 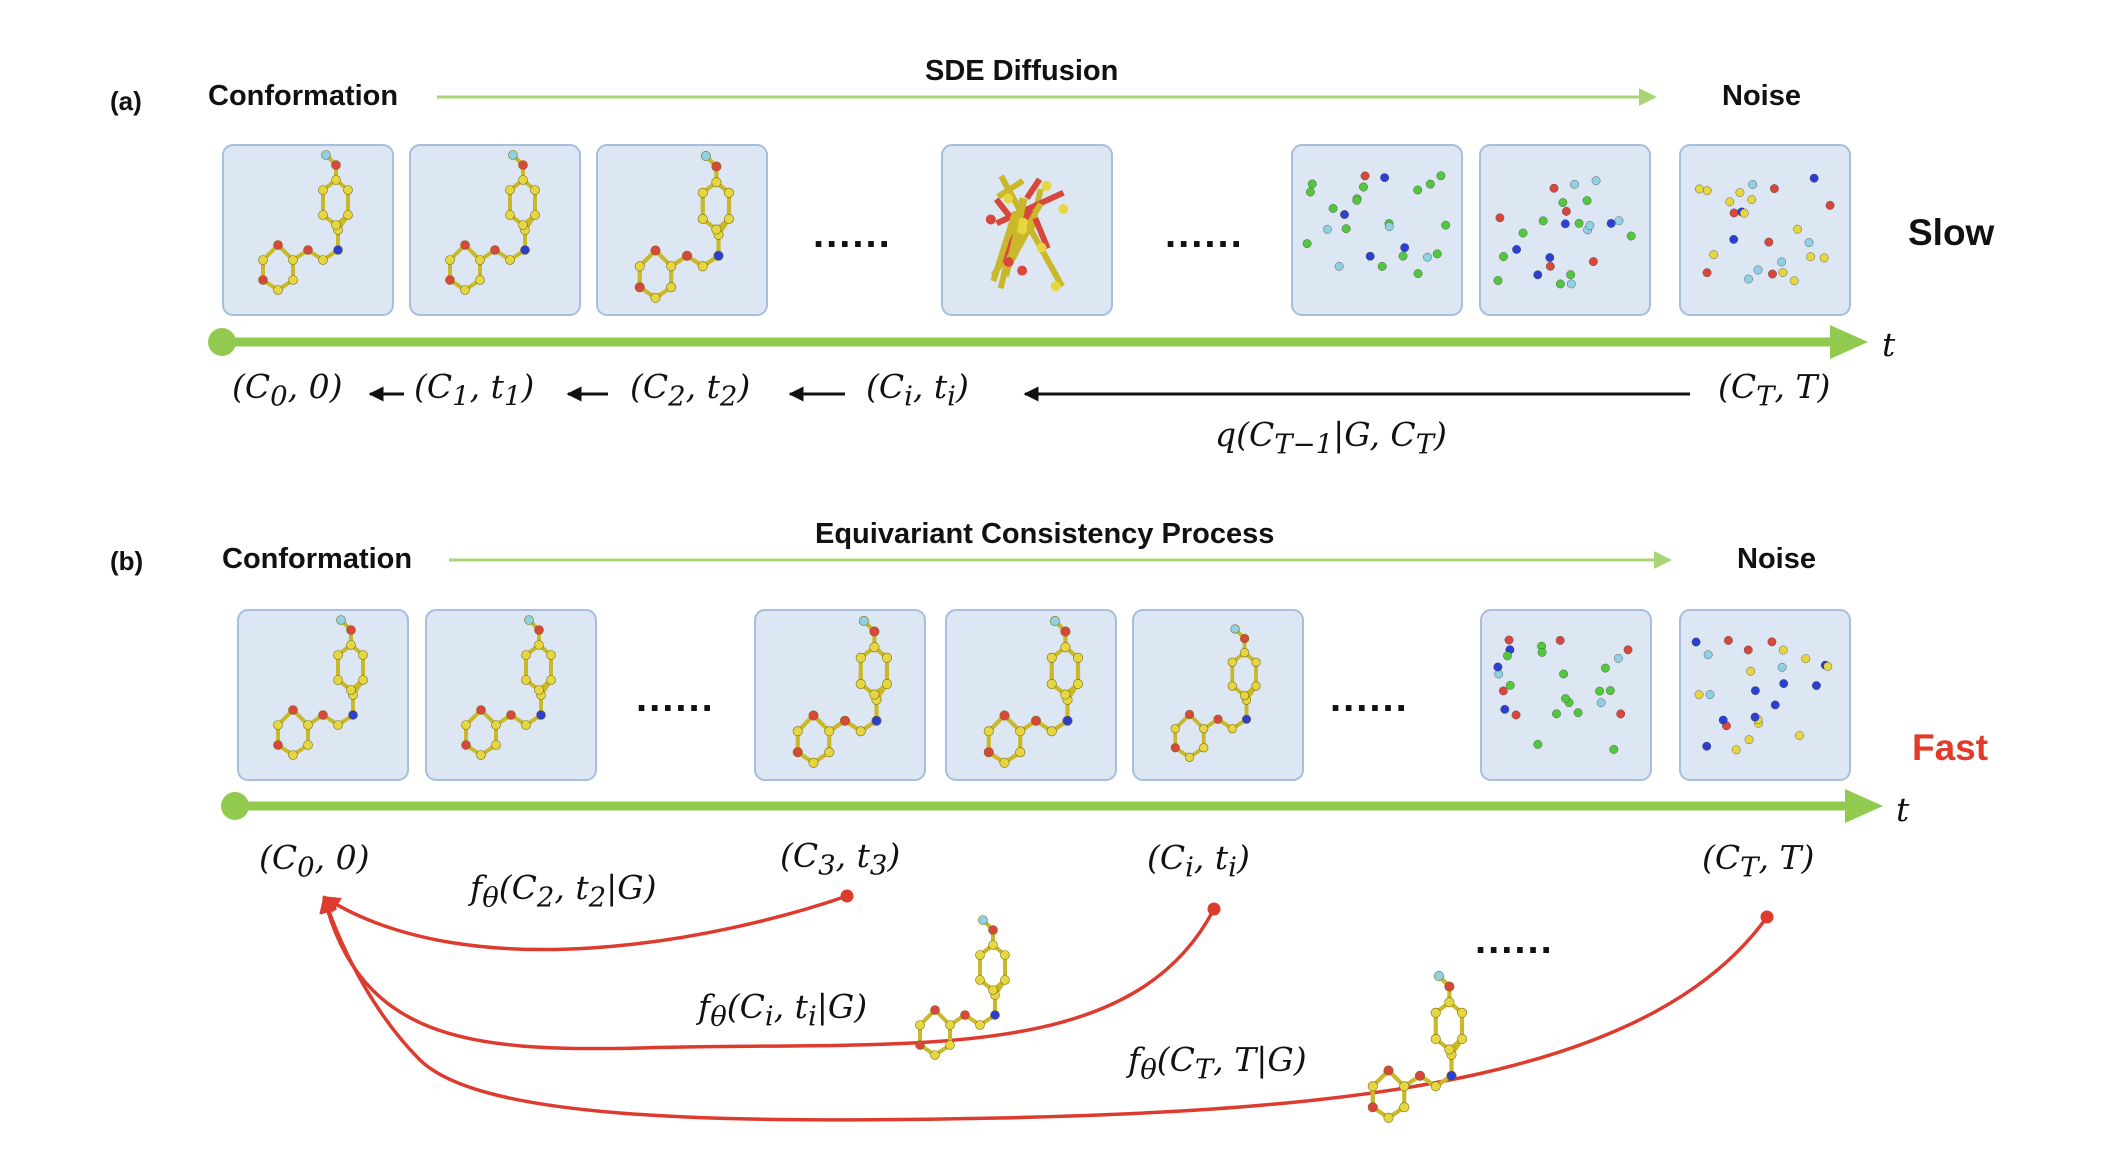 I want to click on slow-label: Slow, so click(x=1951, y=232).